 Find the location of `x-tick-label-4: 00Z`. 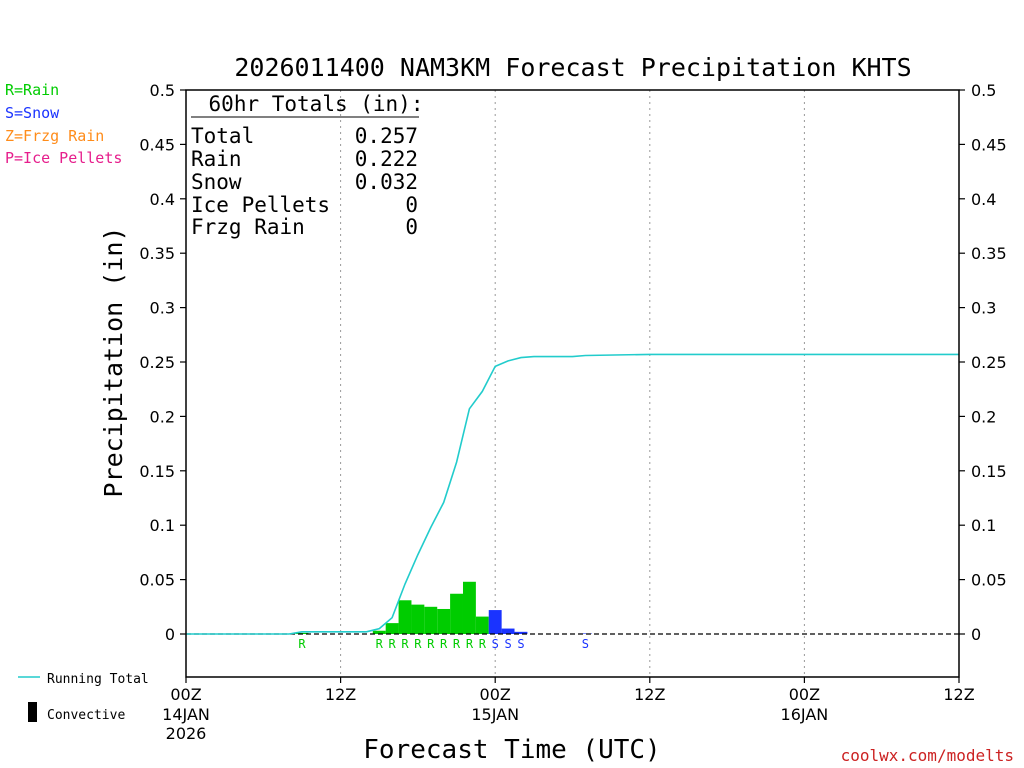

x-tick-label-4: 00Z is located at coordinates (804, 694).